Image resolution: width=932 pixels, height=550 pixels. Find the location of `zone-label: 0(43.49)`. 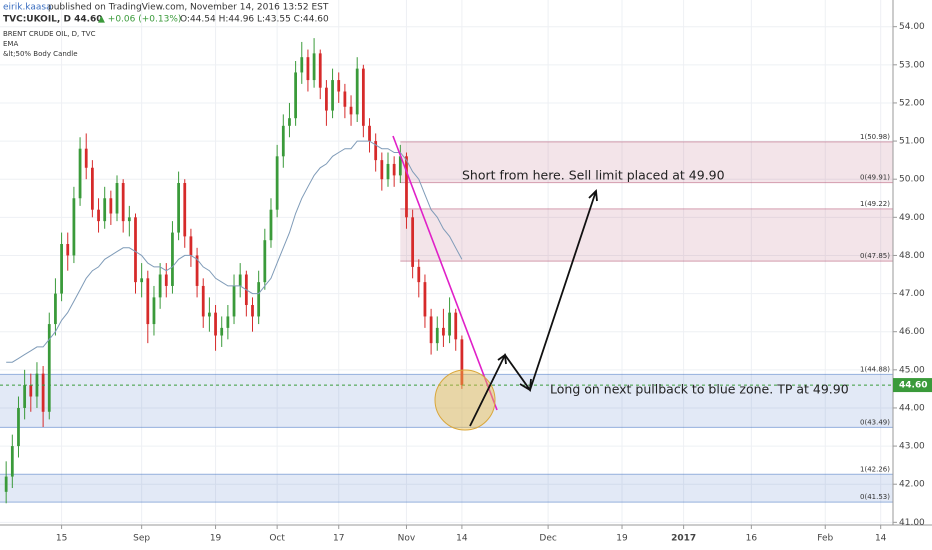

zone-label: 0(43.49) is located at coordinates (875, 422).